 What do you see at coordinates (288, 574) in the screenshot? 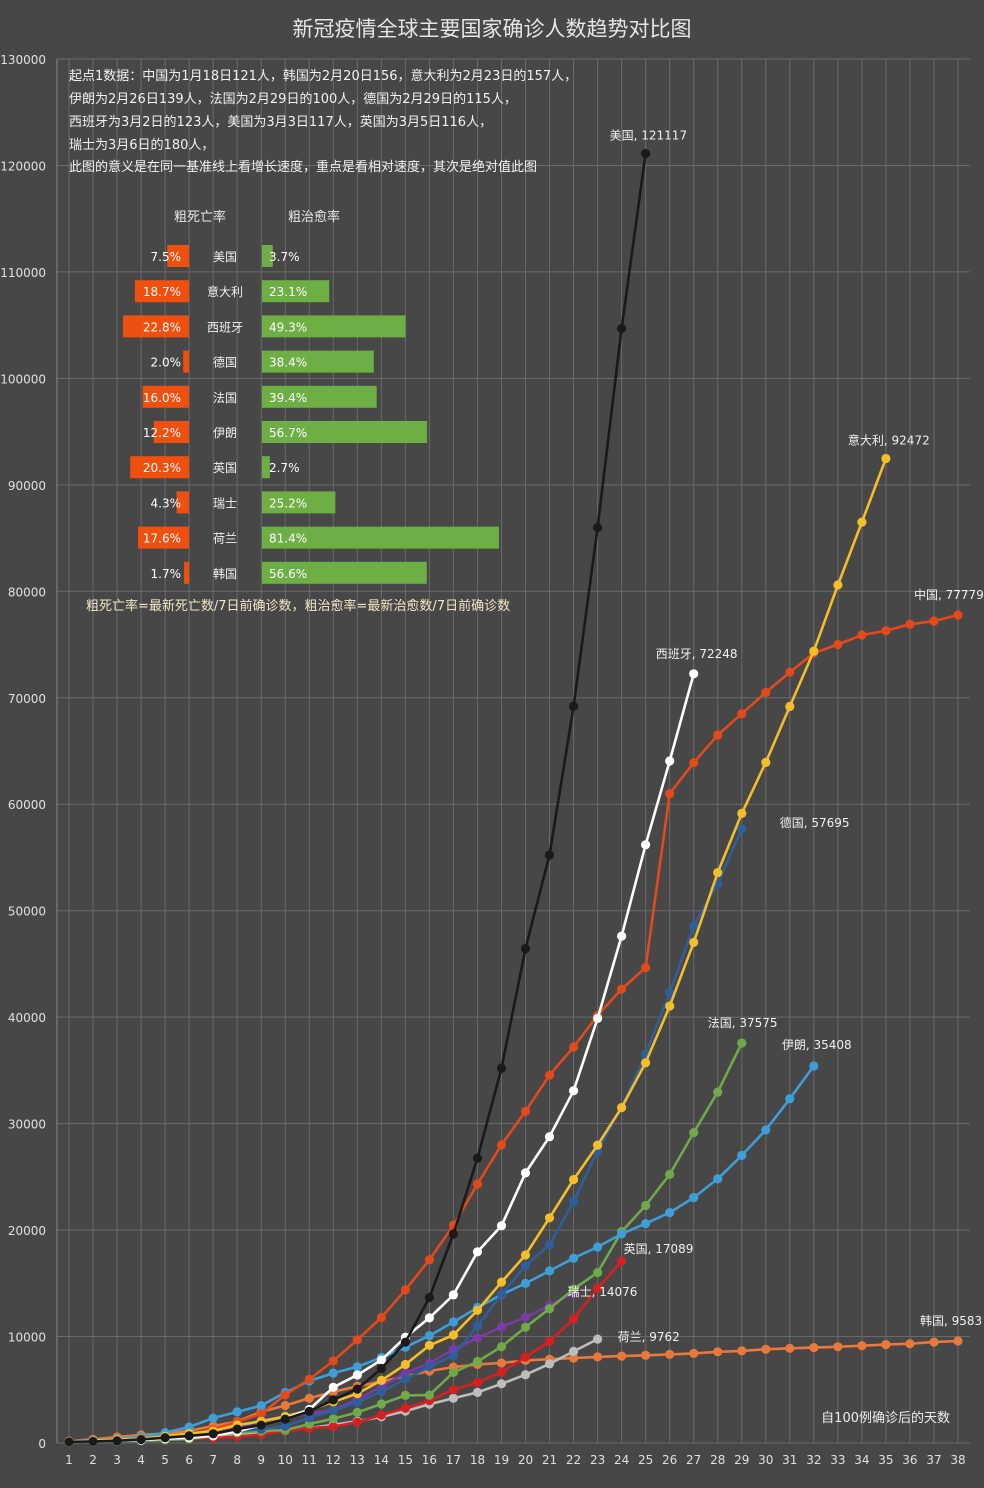
I see `cure-rate-label: 56.6%` at bounding box center [288, 574].